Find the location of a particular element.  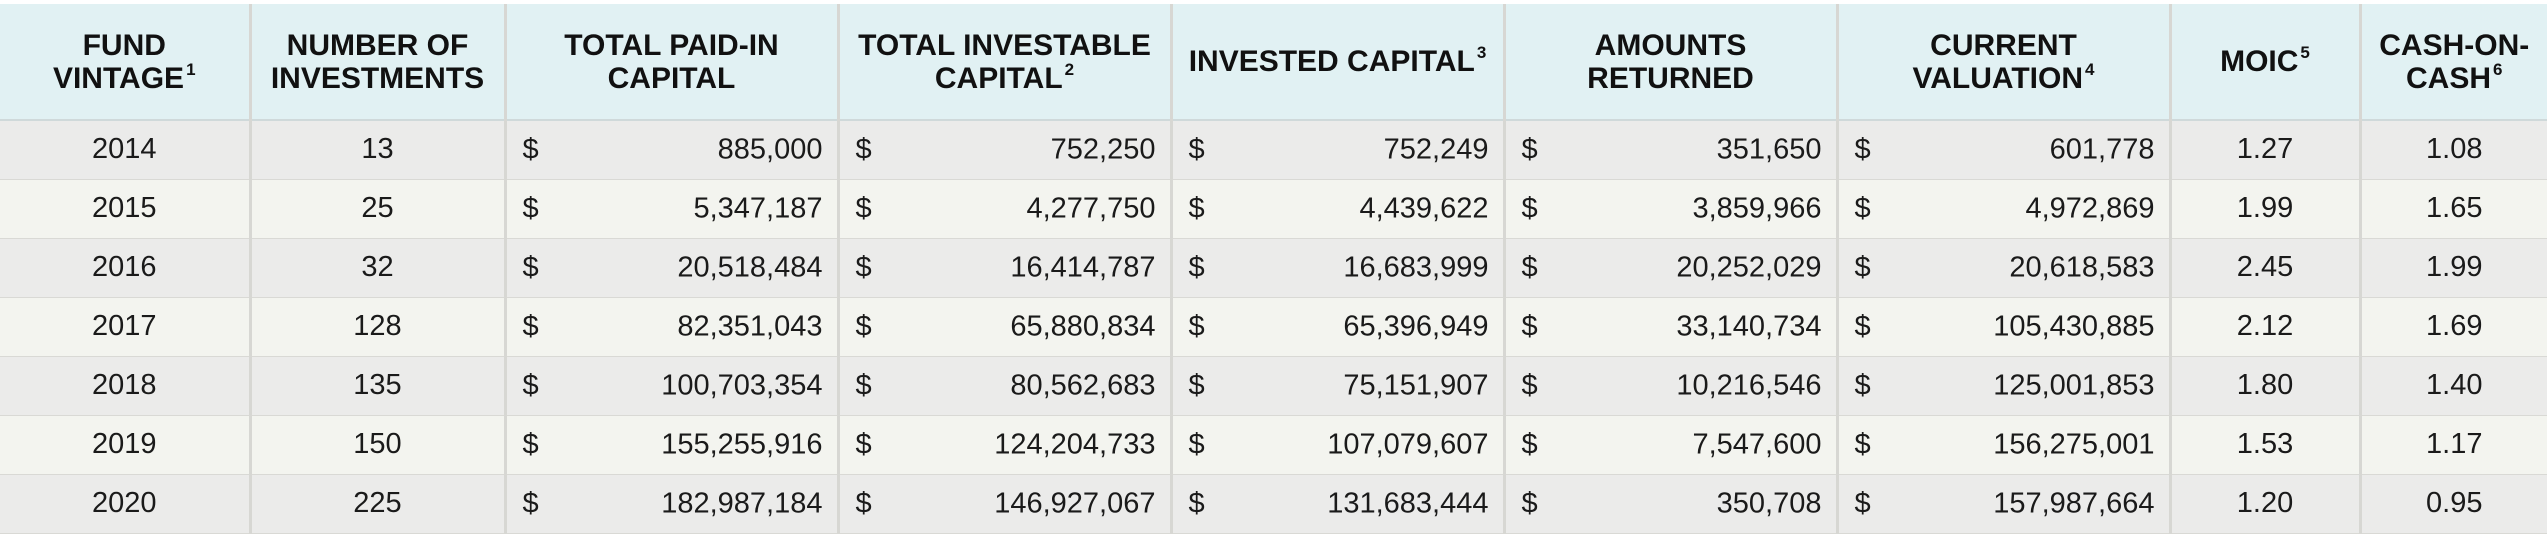

header-line: CAPITAL 2 is located at coordinates (1005, 77).